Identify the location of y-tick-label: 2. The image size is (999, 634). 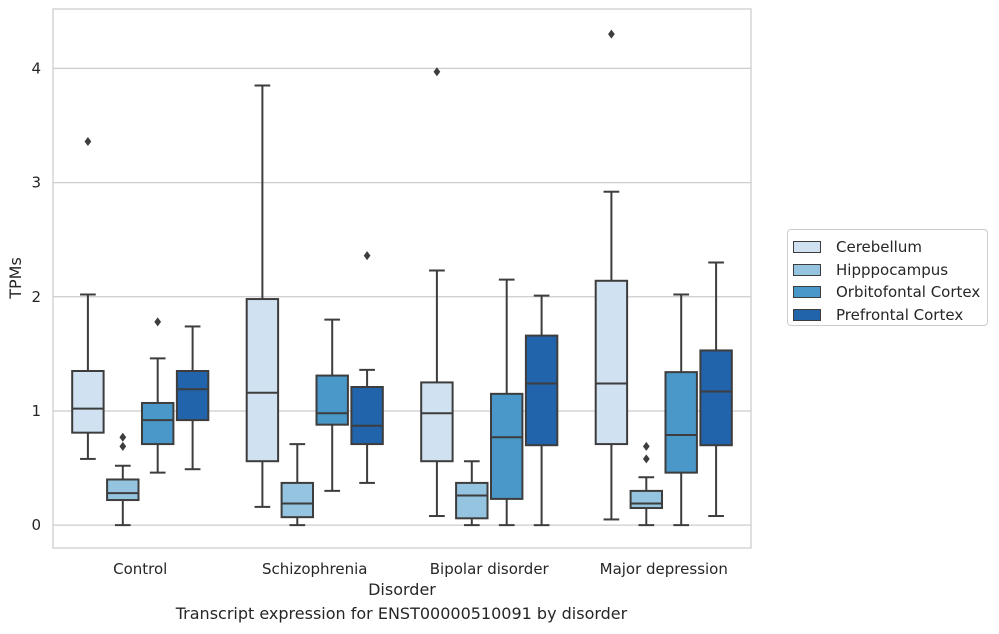
(36, 297).